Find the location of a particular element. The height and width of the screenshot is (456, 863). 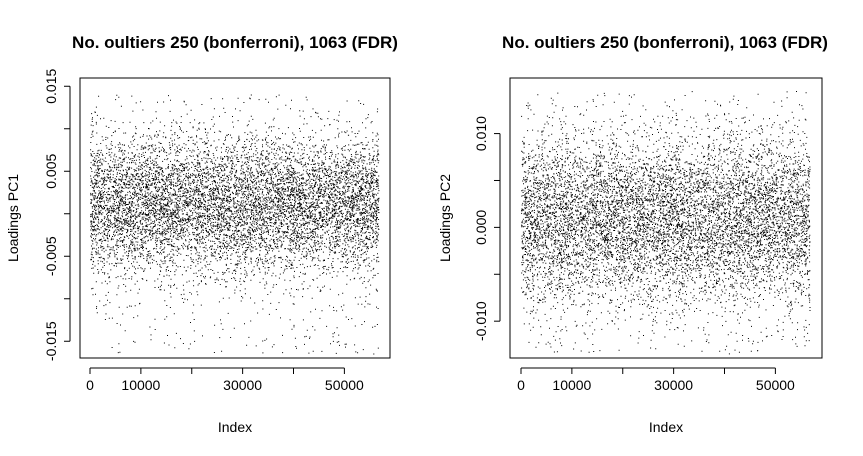

x-axis-label-pc1: Index is located at coordinates (235, 427).